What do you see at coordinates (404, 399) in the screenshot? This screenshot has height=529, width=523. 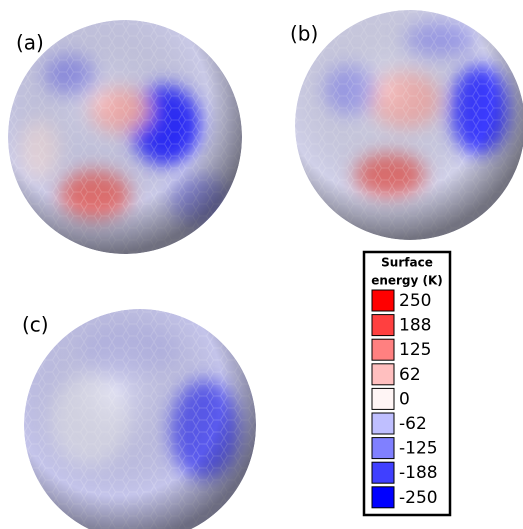 I see `legend-label: 0` at bounding box center [404, 399].